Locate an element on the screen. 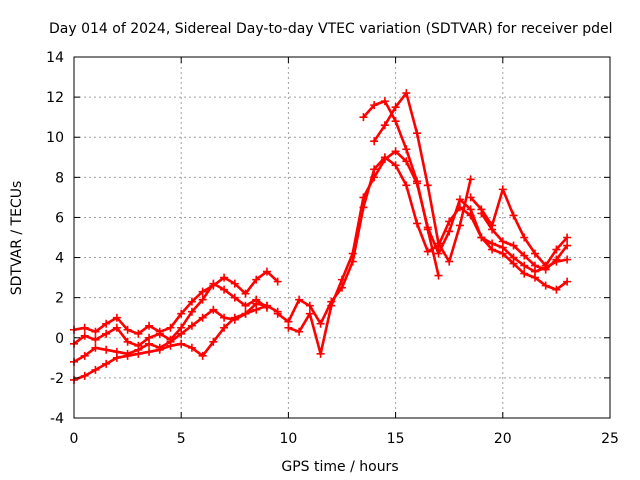 Image resolution: width=640 pixels, height=480 pixels. x-tick-labels: 0 5 10 15 20 25 is located at coordinates (344, 439).